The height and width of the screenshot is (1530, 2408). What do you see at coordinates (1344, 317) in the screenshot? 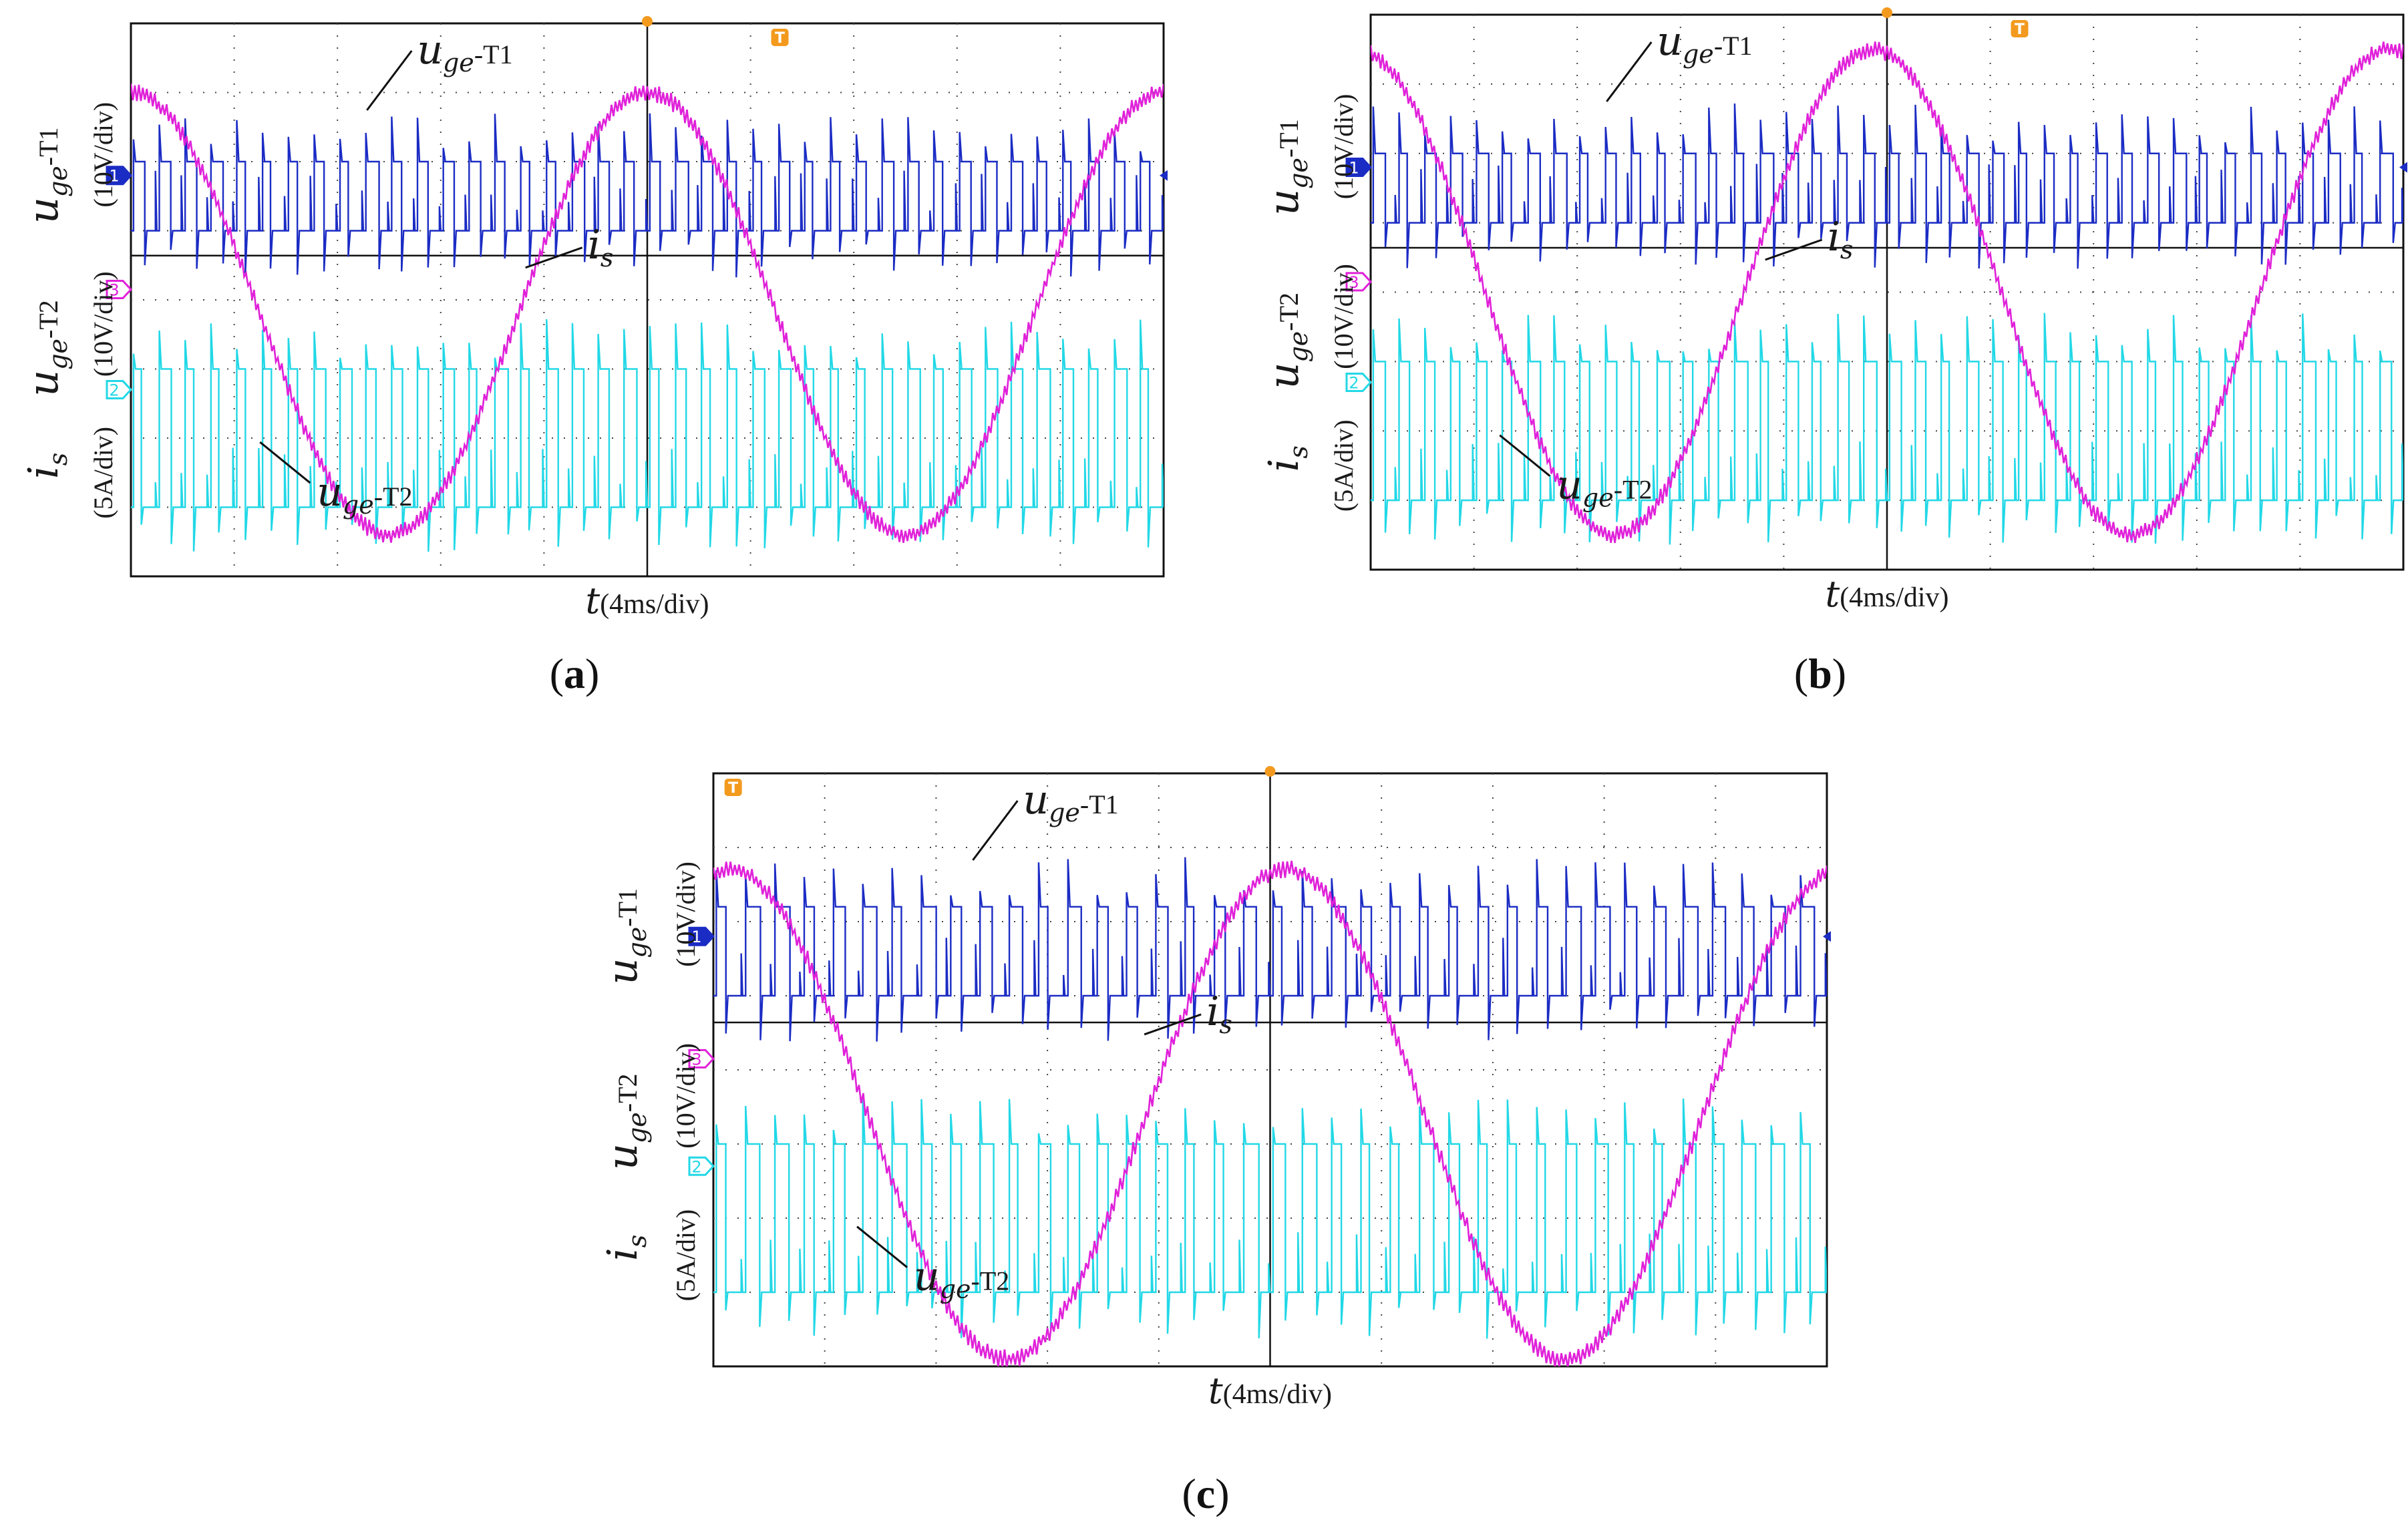
I see `ylabel-t2-unit: (10V/div)` at bounding box center [1344, 317].